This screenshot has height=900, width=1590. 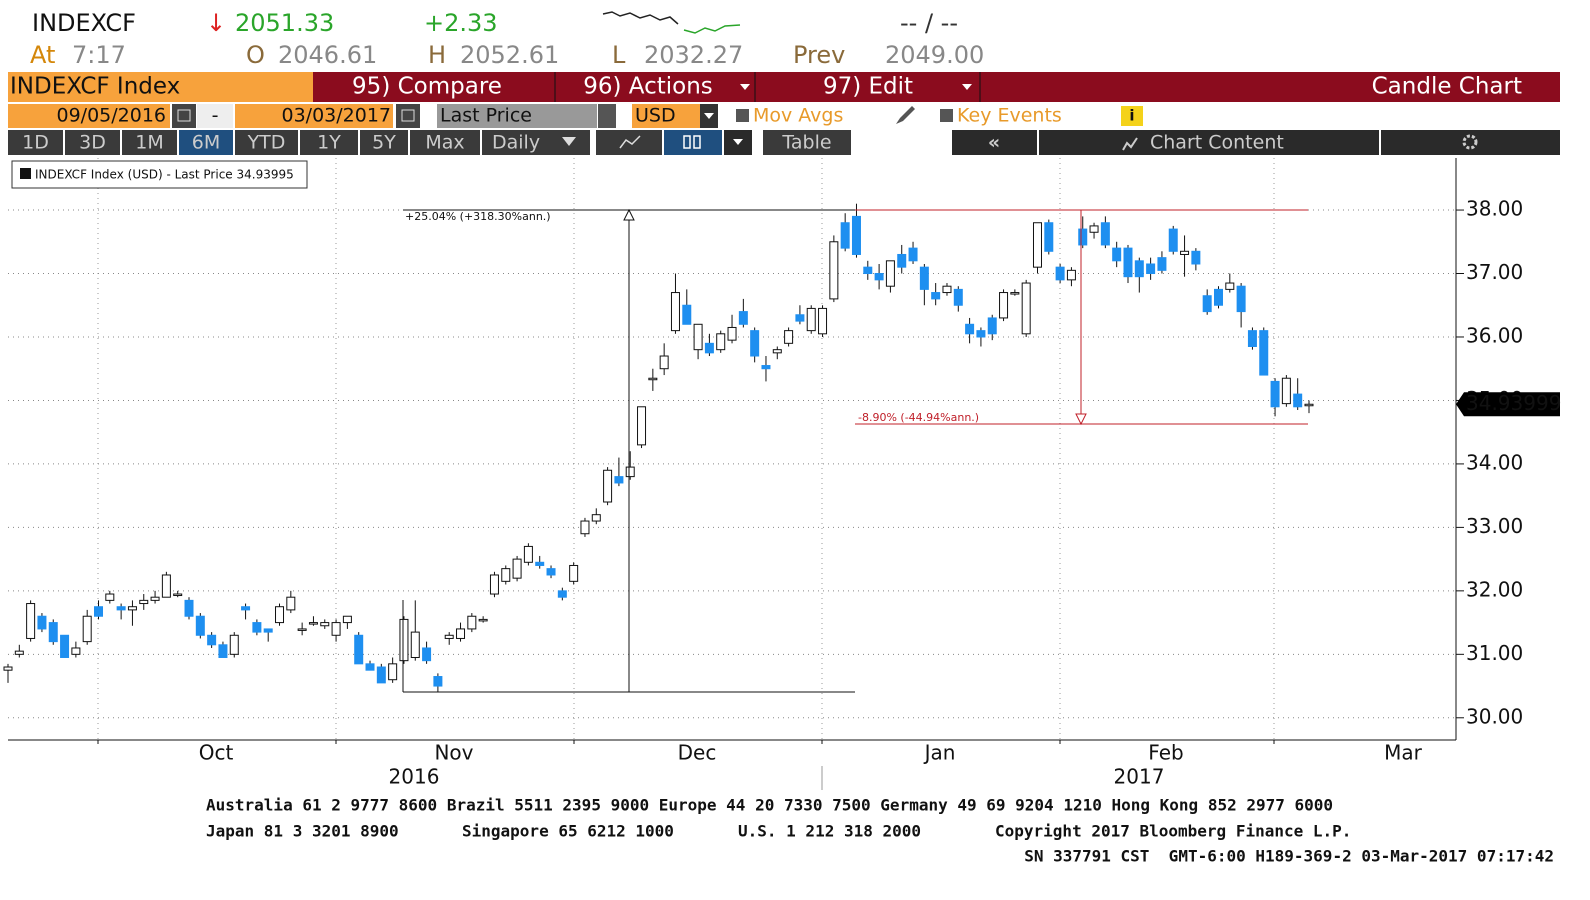 I want to click on legend-box, so click(x=159, y=174).